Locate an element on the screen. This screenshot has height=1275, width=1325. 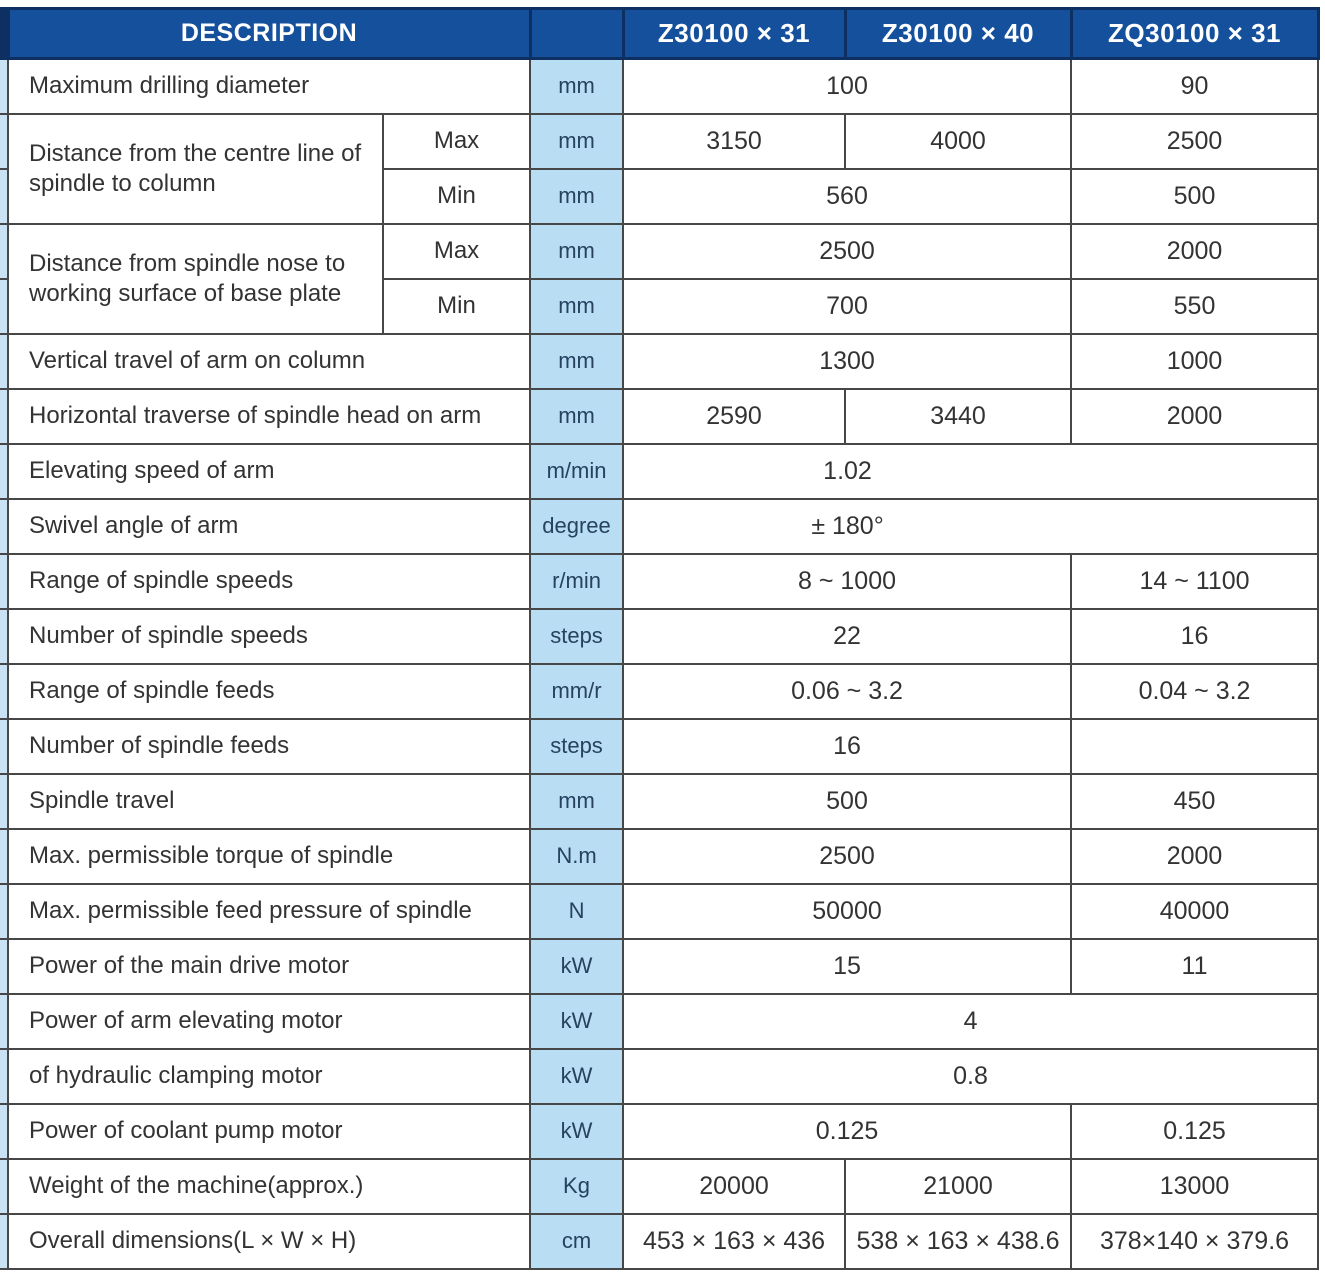
value-cell: 100 is located at coordinates (847, 86).